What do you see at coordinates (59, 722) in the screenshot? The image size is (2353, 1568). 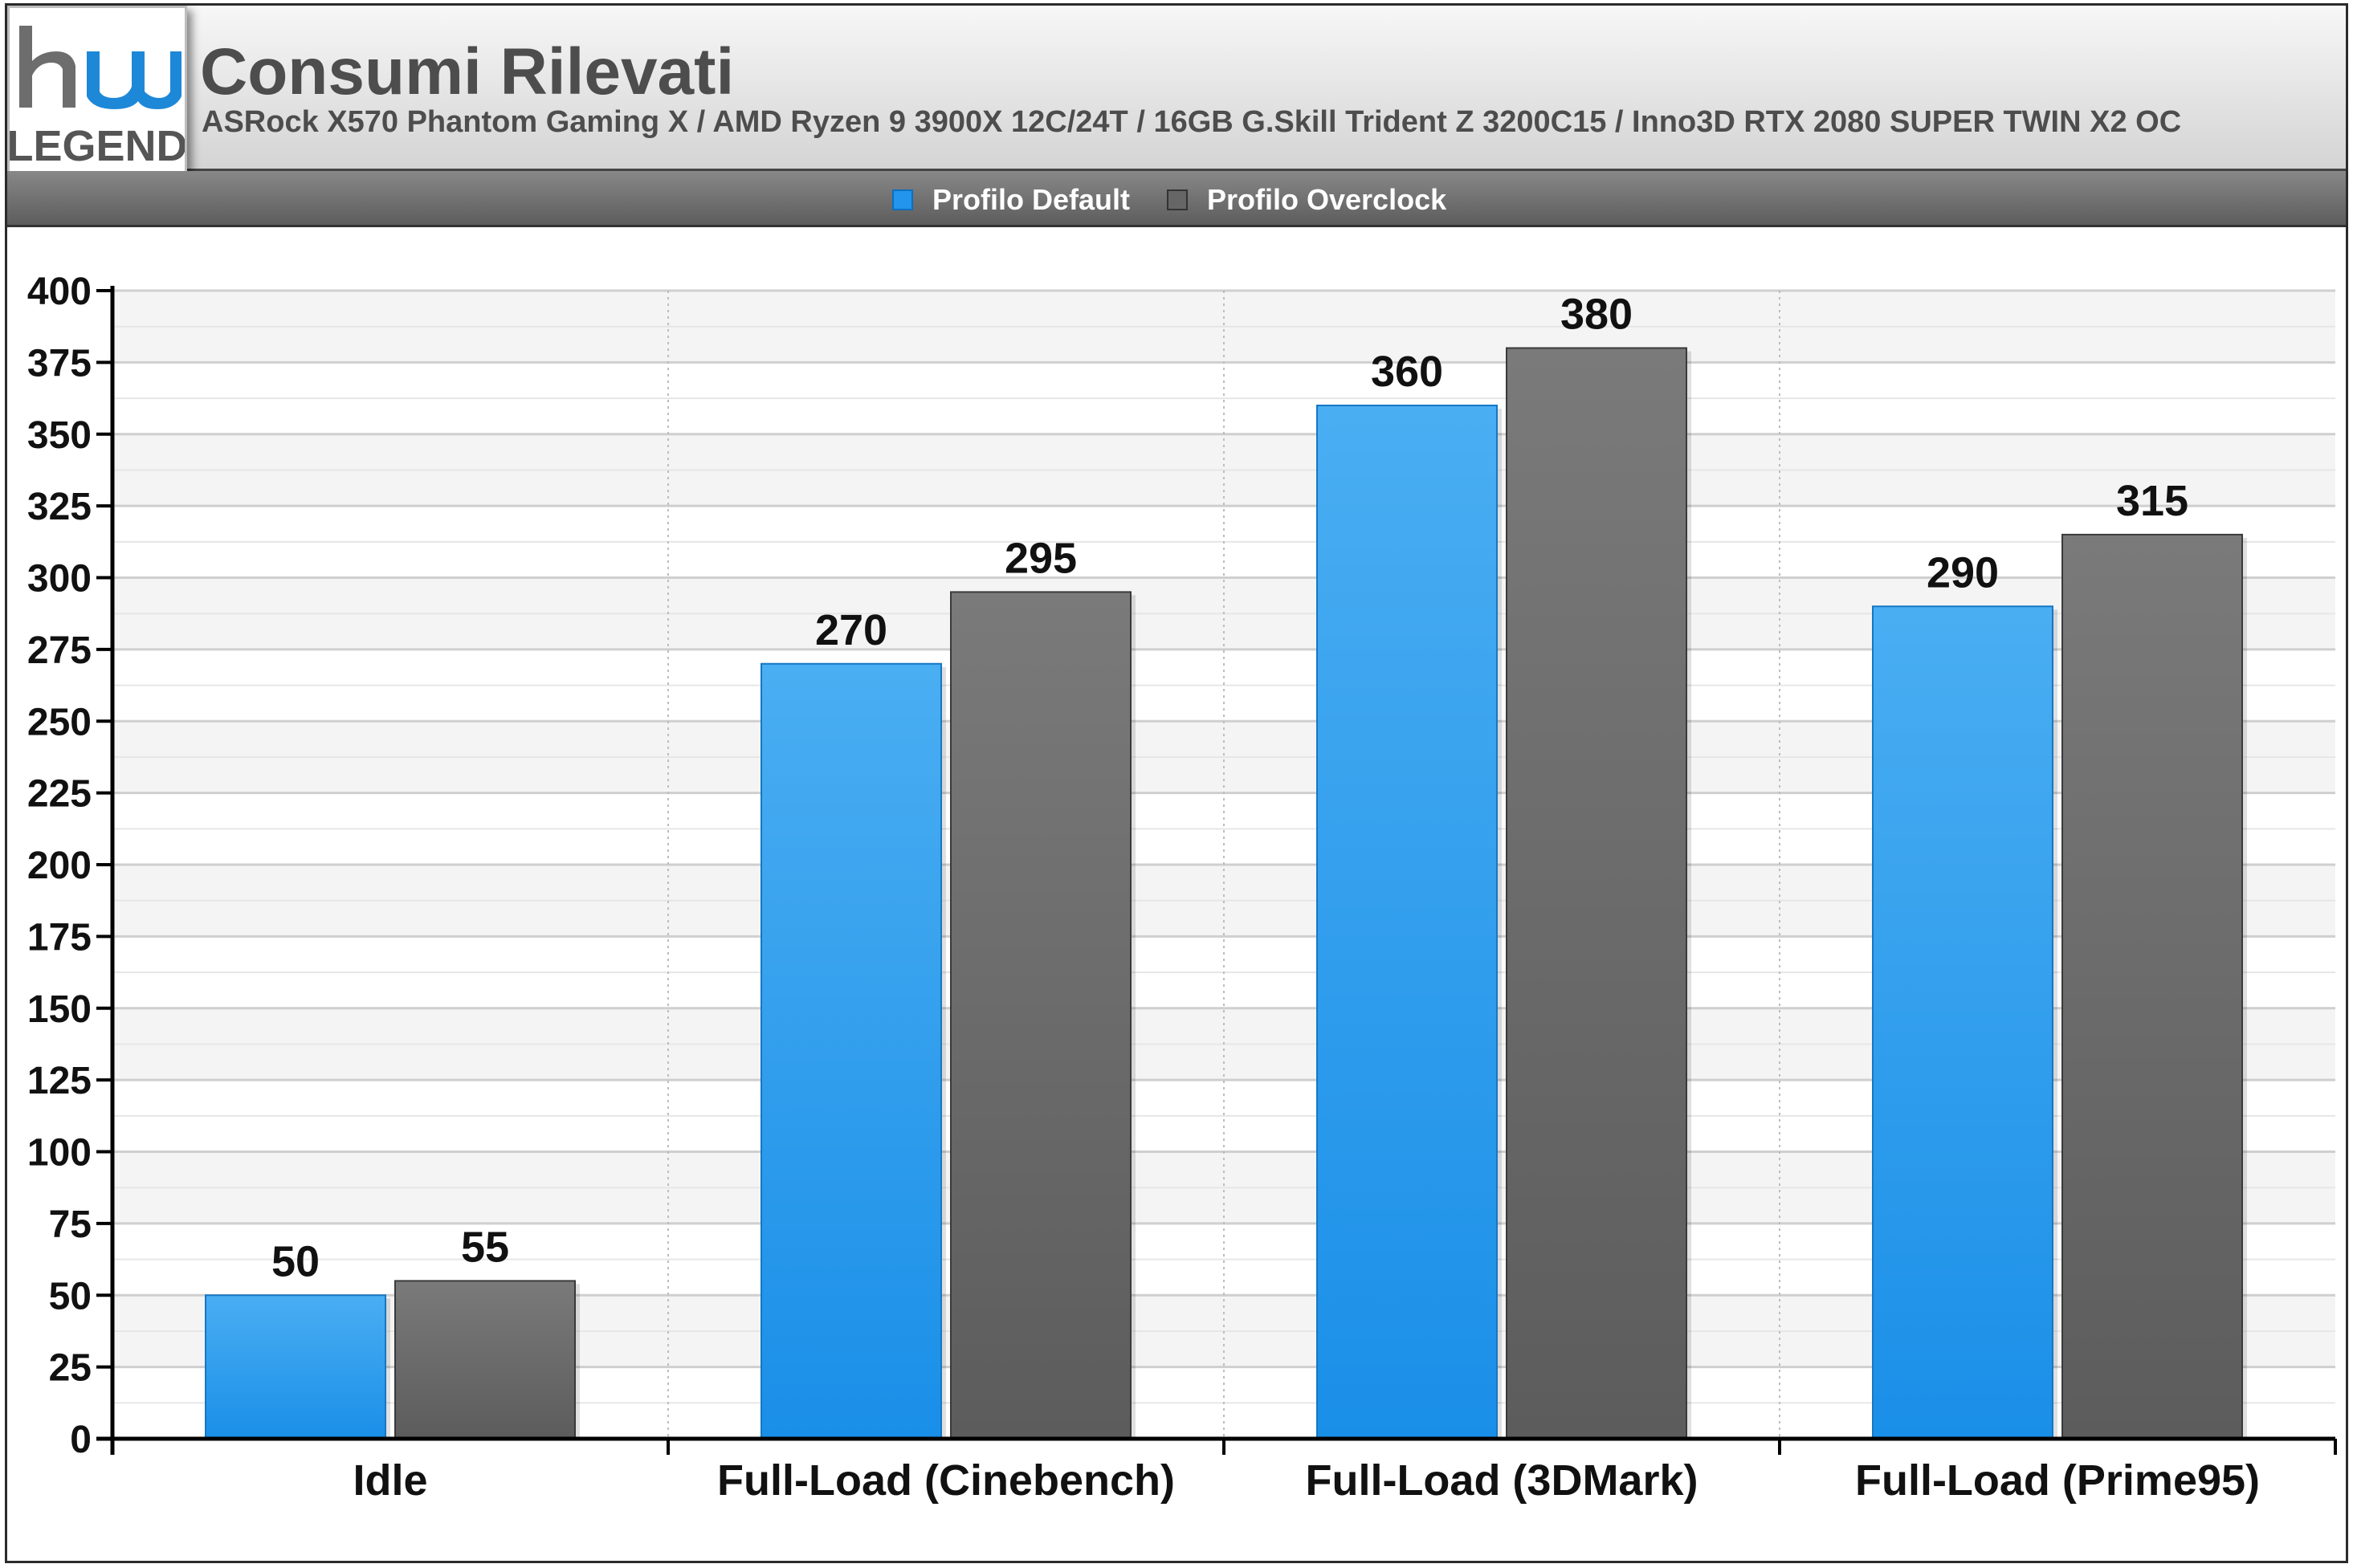 I see `y-tick-label: 250` at bounding box center [59, 722].